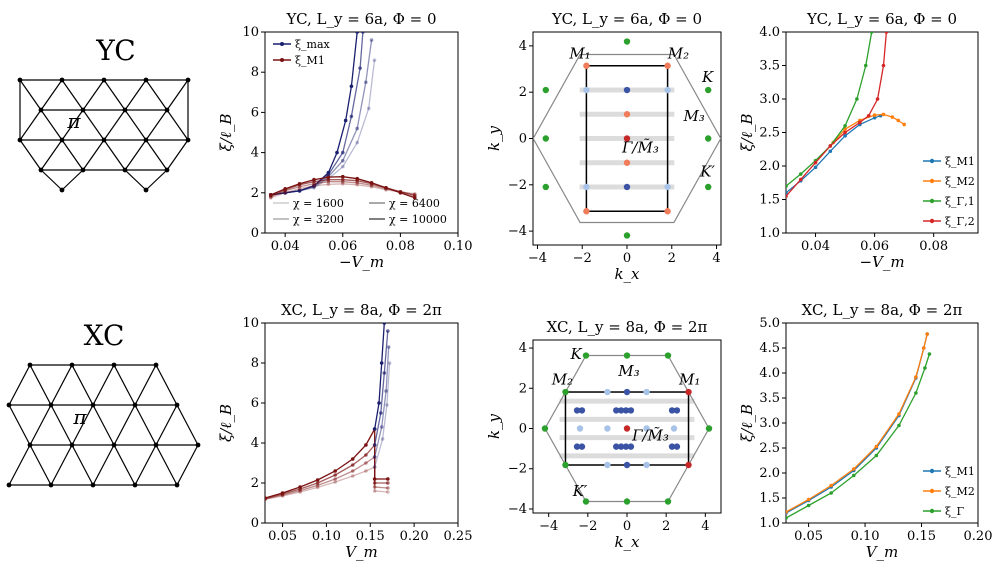 The image size is (997, 571). Describe the element at coordinates (115, 50) in the screenshot. I see `lattice-yc-label: YC` at that location.